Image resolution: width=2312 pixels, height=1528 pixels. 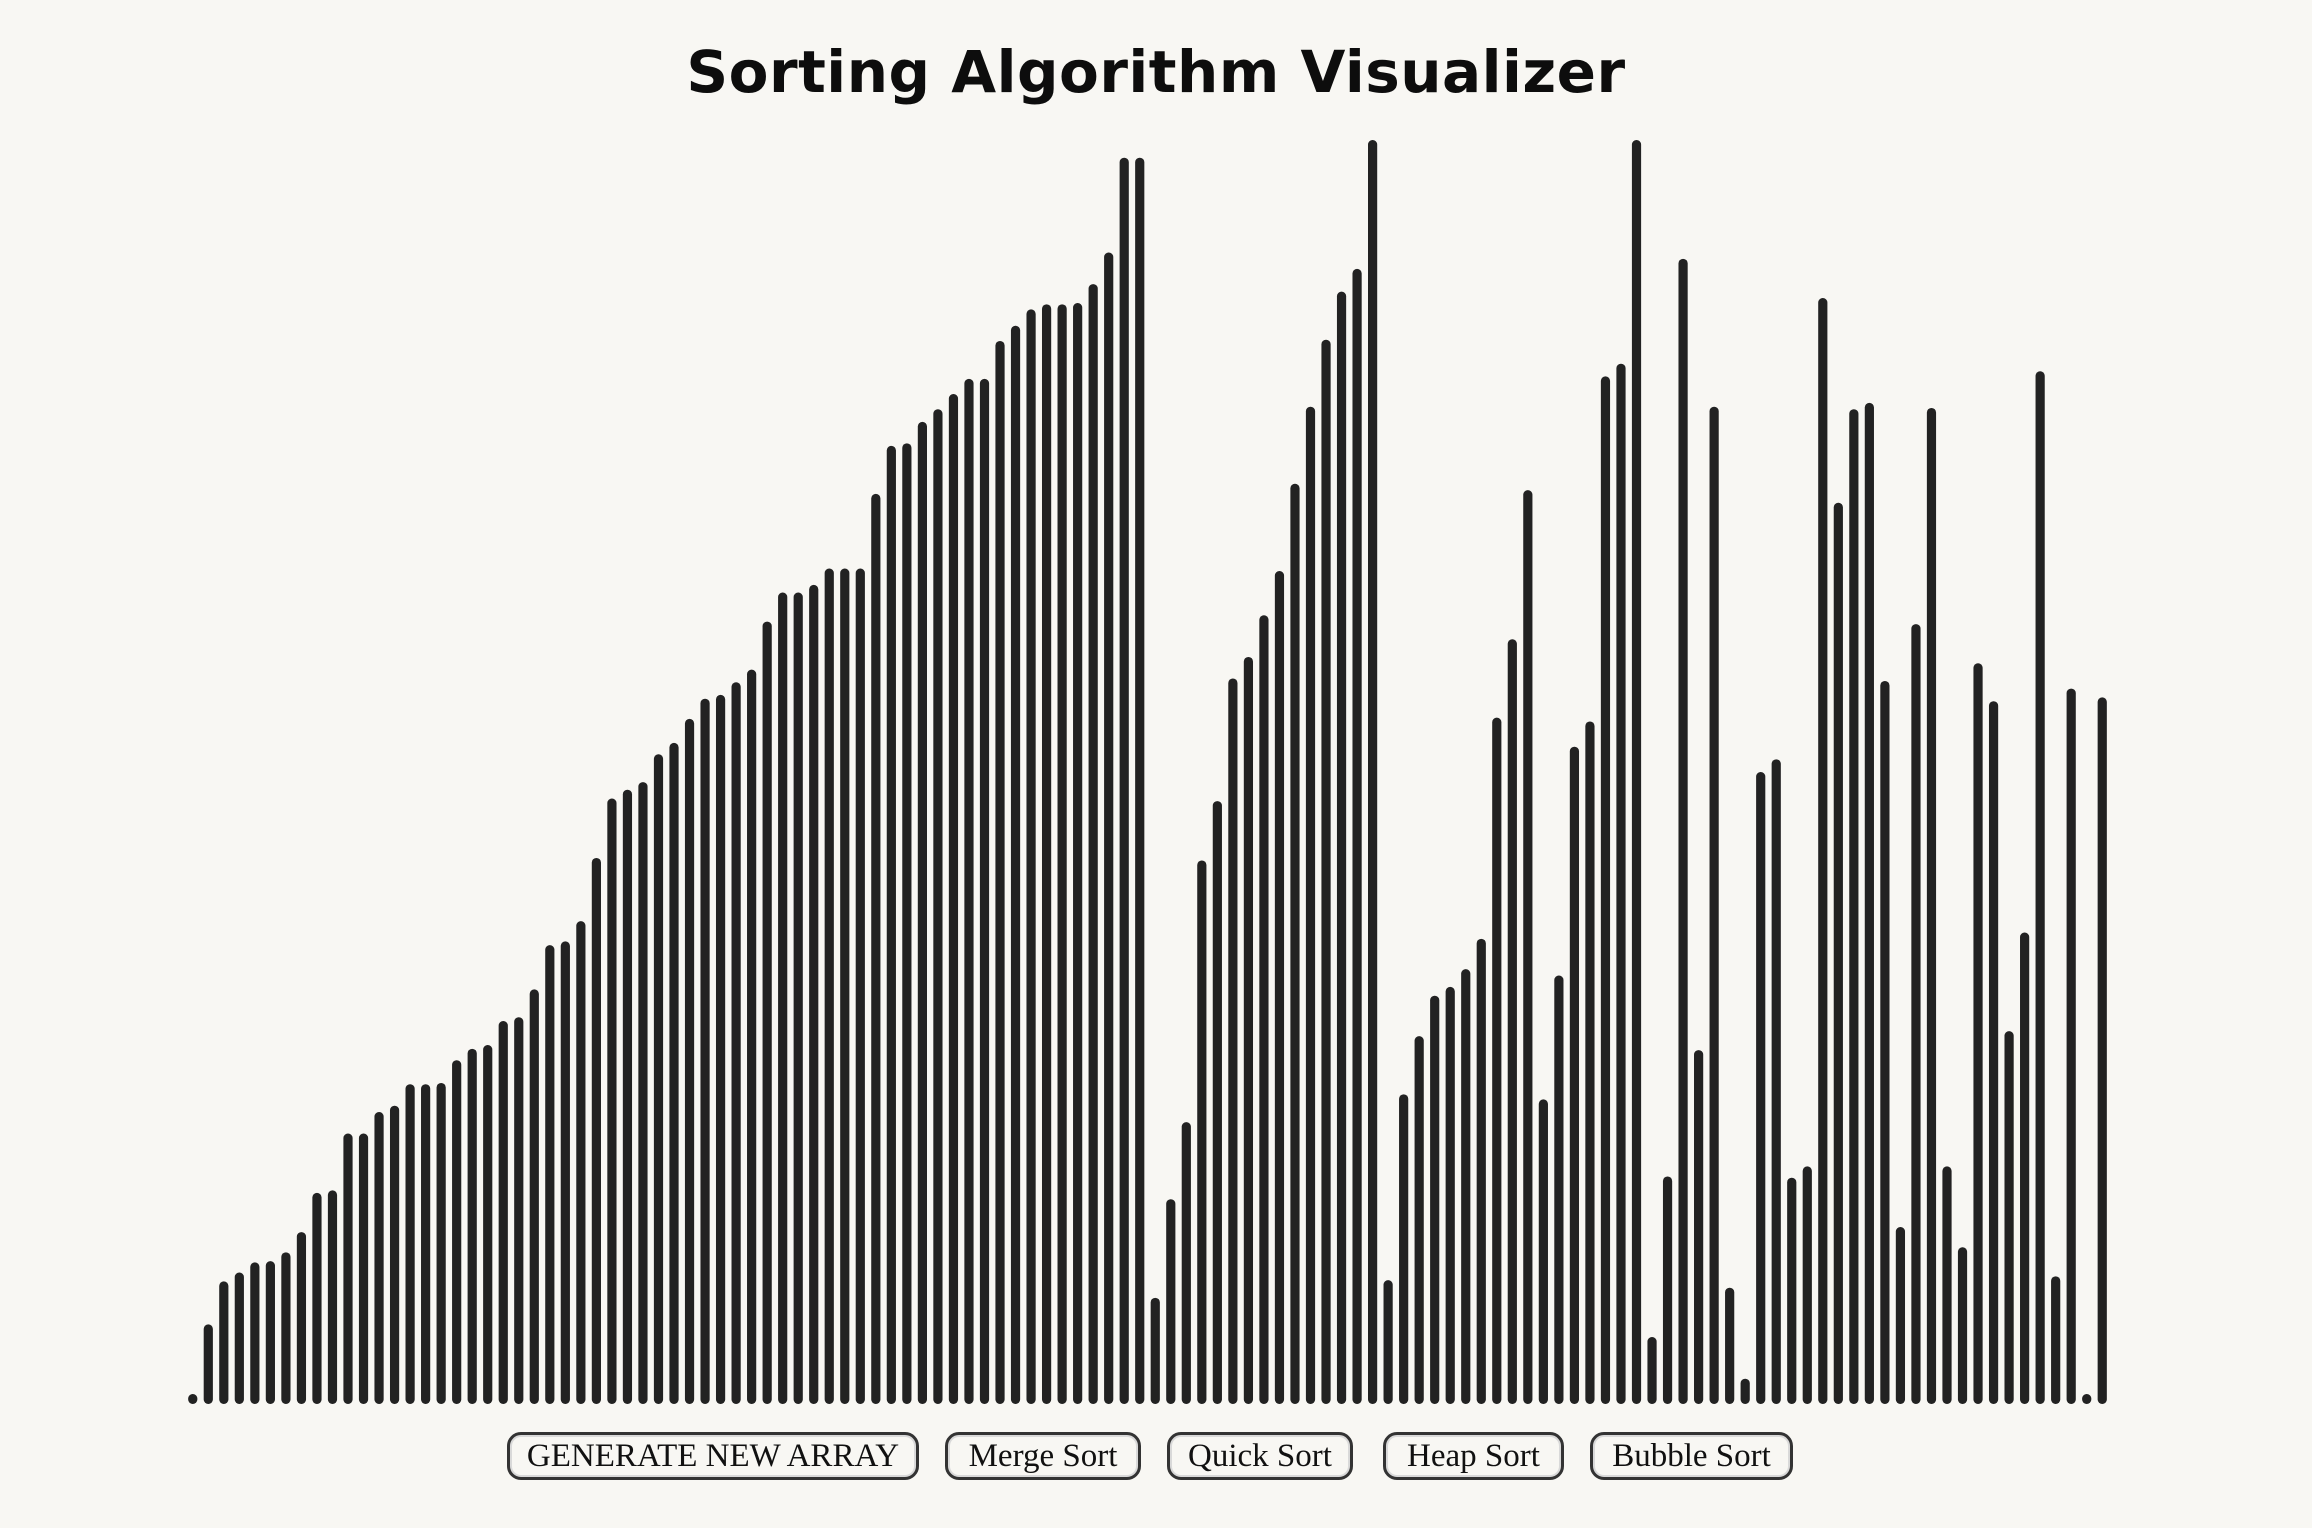 What do you see at coordinates (1260, 1456) in the screenshot?
I see `quick-sort-button: Quick Sort` at bounding box center [1260, 1456].